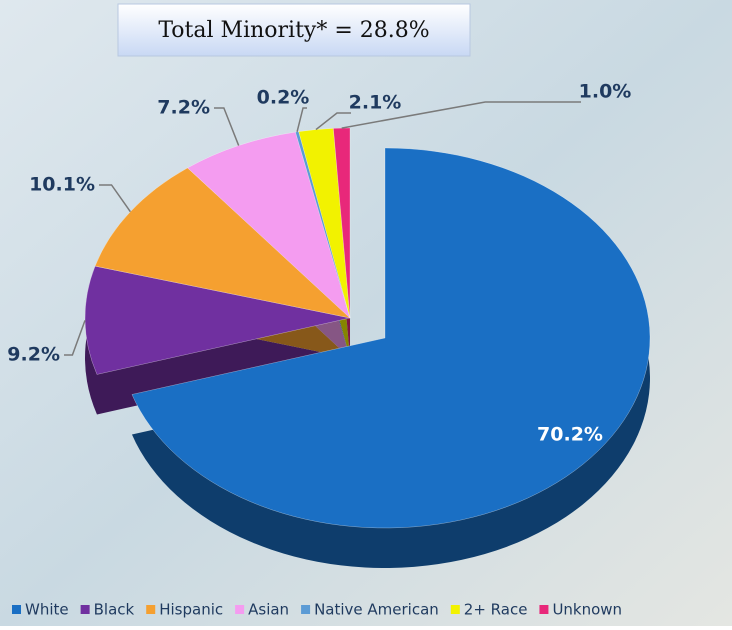 Image resolution: width=732 pixels, height=630 pixels. I want to click on legend-label: Hispanic, so click(191, 610).